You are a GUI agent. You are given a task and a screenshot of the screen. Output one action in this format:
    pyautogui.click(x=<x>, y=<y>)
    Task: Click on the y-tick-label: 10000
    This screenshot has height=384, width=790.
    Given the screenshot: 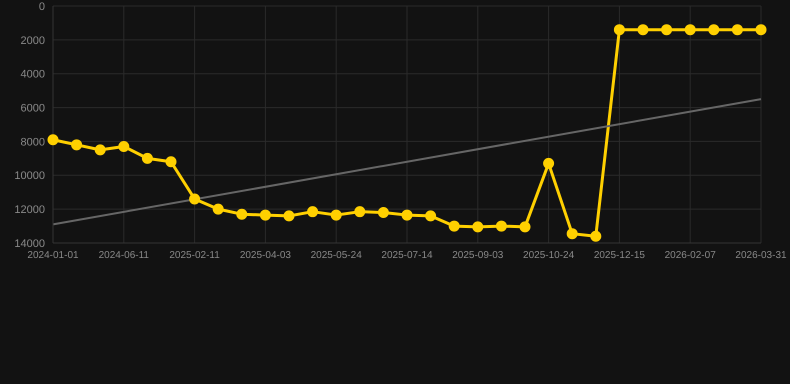 What is the action you would take?
    pyautogui.click(x=29, y=176)
    